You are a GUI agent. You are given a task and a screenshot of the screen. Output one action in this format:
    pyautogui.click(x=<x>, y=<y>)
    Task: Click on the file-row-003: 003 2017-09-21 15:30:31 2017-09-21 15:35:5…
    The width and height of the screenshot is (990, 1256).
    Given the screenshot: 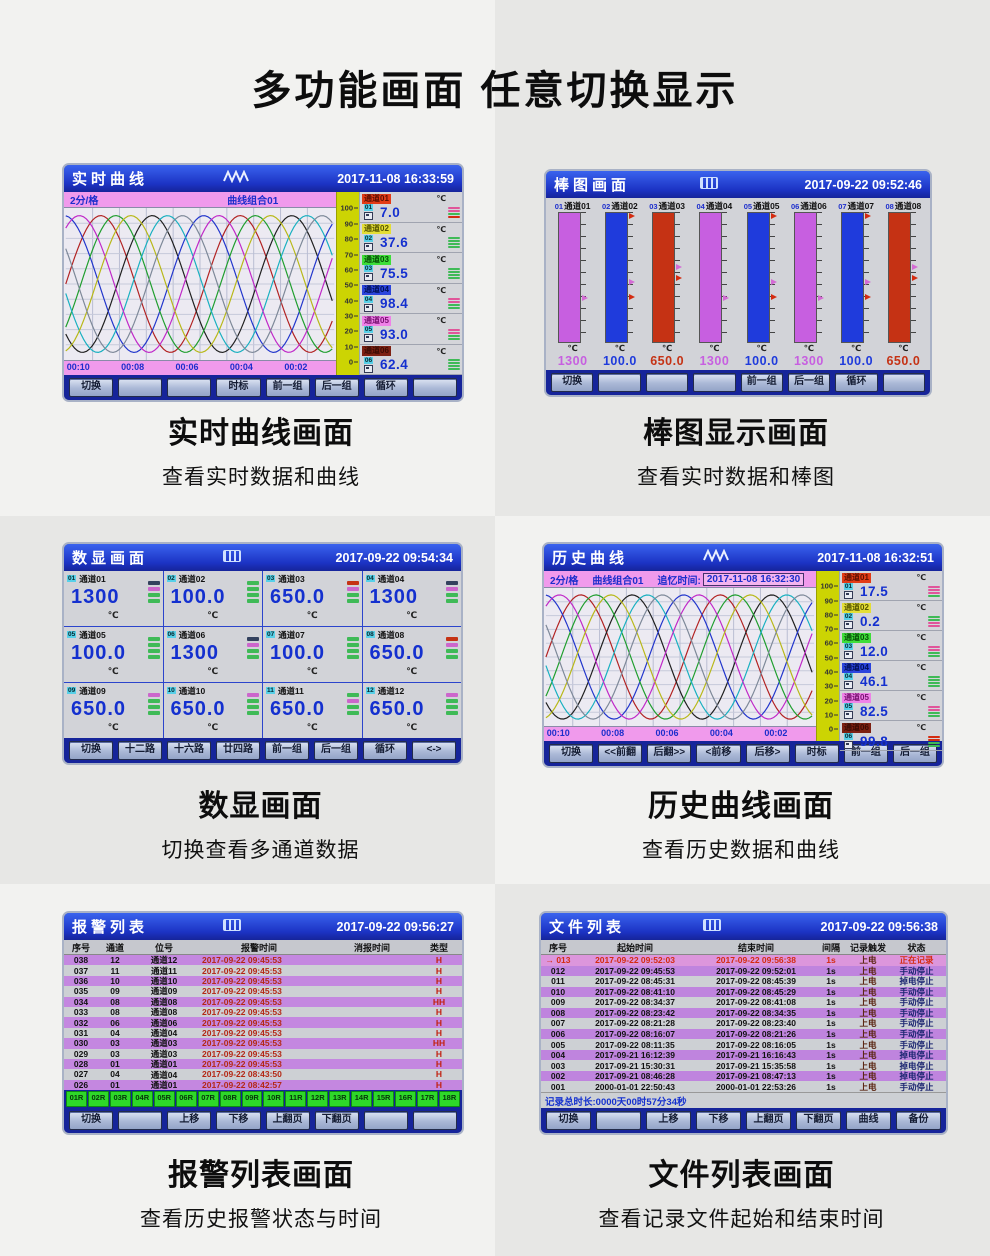 What is the action you would take?
    pyautogui.click(x=743, y=1065)
    